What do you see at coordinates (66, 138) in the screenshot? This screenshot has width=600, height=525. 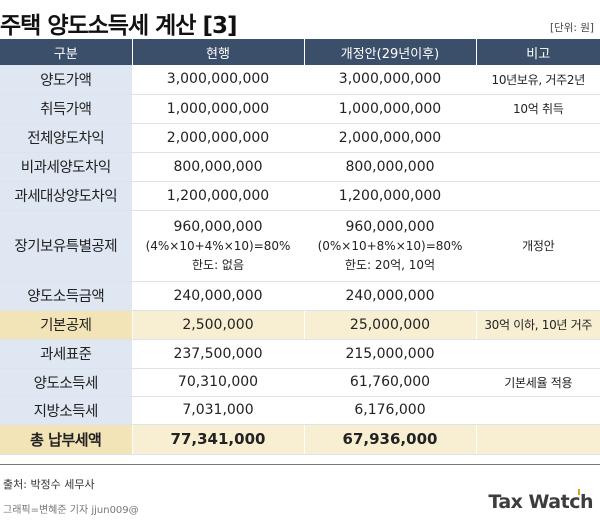 I see `row-label: 전체양도차익` at bounding box center [66, 138].